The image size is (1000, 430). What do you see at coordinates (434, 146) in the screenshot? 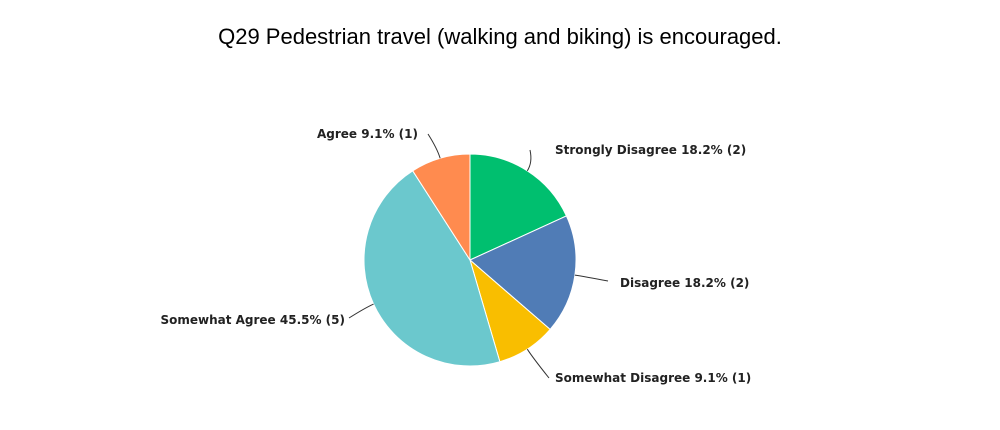
I see `leader-line-agree` at bounding box center [434, 146].